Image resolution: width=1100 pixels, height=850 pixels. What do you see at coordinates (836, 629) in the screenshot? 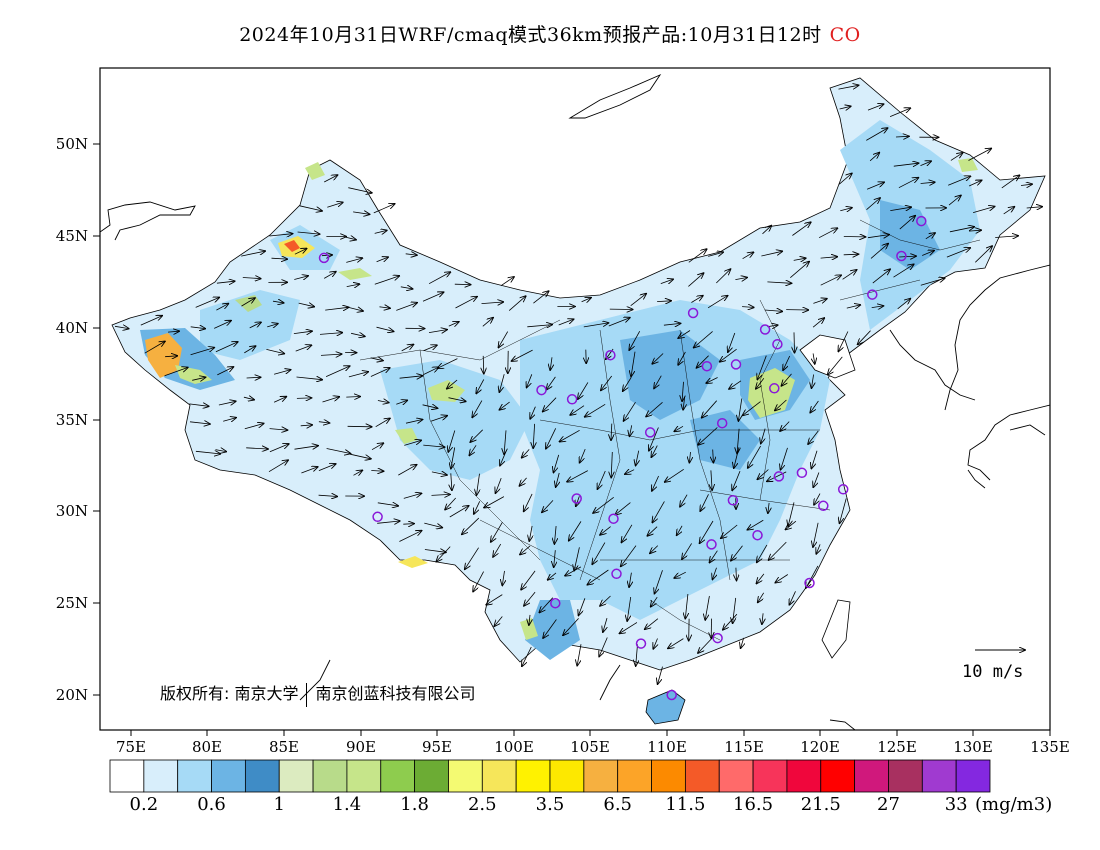
I see `taiwan-island` at bounding box center [836, 629].